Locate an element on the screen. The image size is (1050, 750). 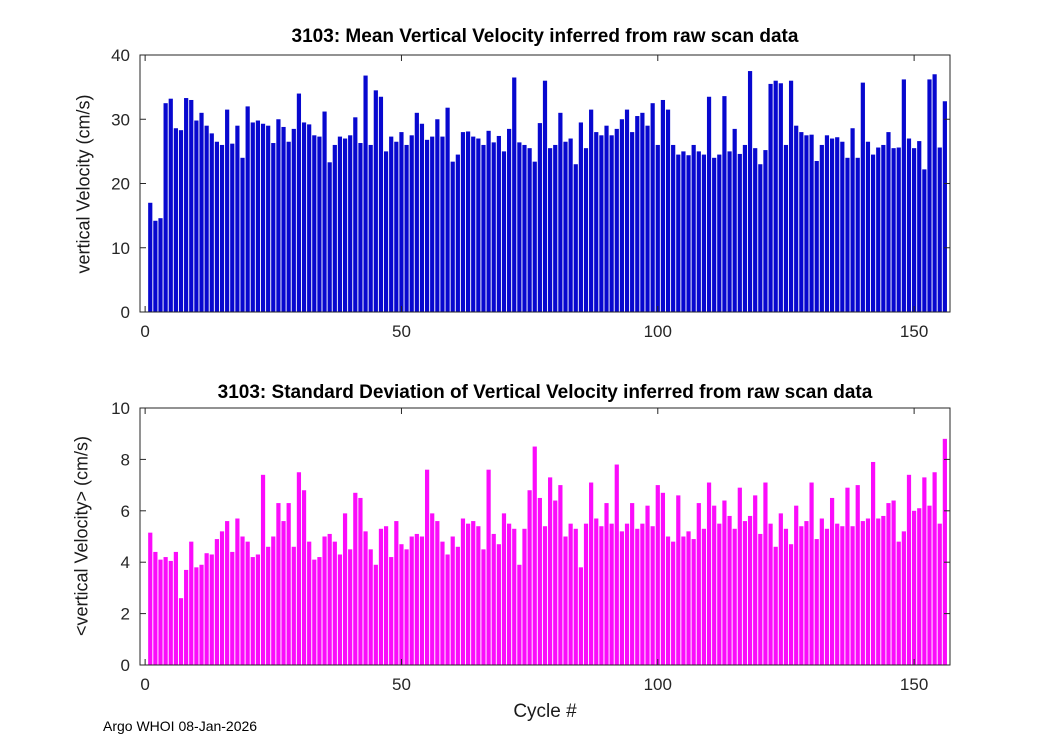
x-tick-label: 100 is located at coordinates (658, 331).